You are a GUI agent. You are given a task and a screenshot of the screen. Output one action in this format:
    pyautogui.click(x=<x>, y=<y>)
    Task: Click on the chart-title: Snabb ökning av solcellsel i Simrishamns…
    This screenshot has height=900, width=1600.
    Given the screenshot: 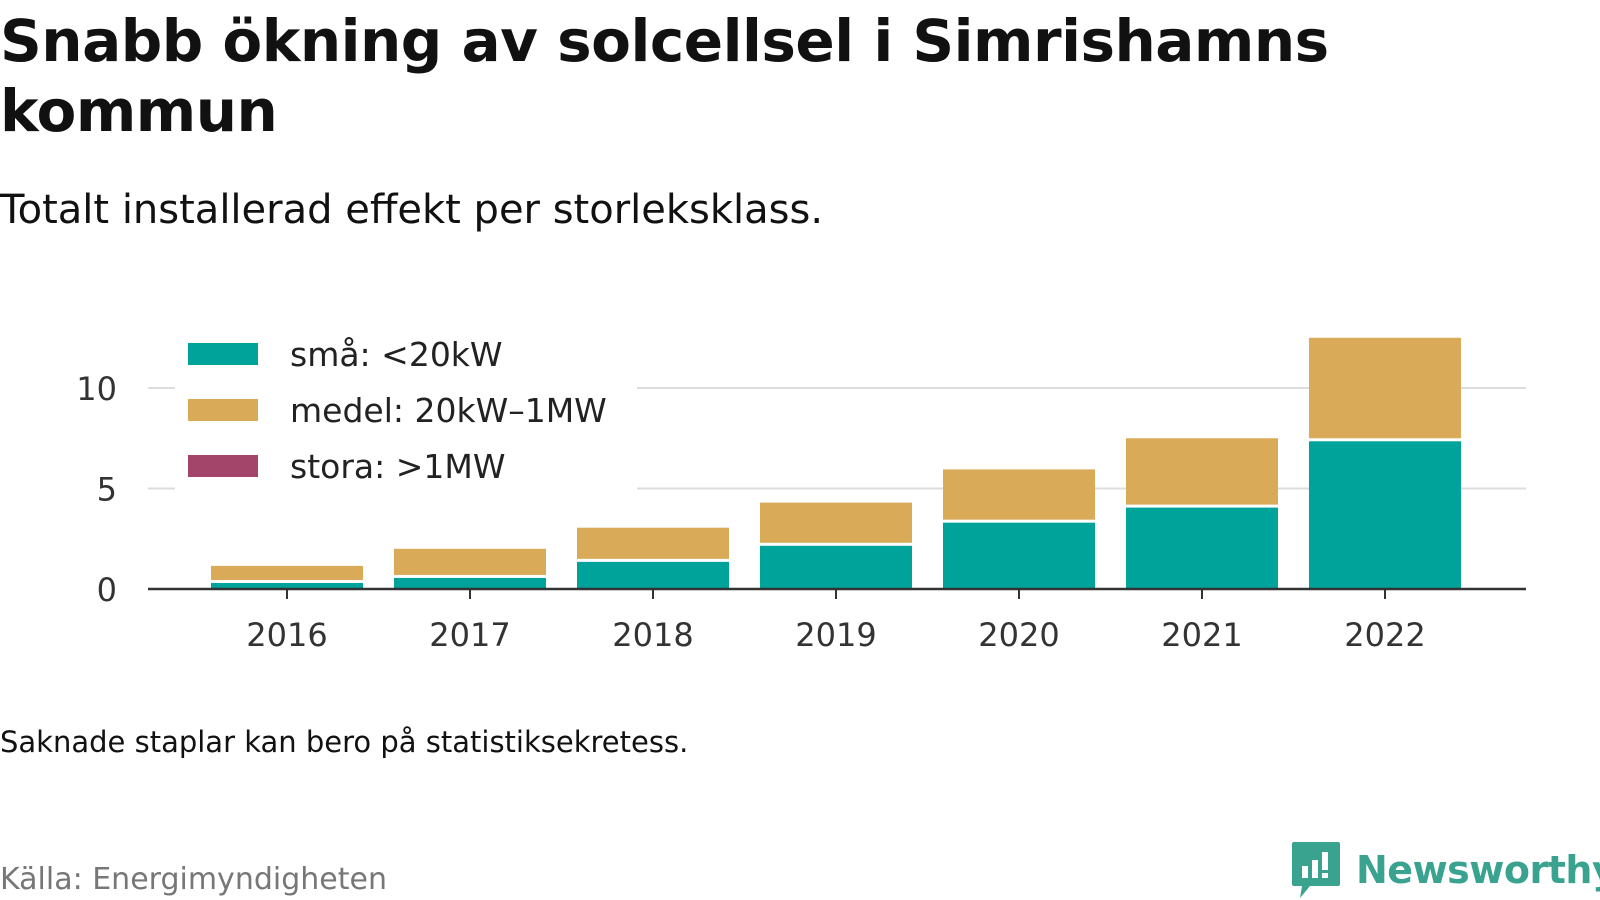 What is the action you would take?
    pyautogui.click(x=664, y=76)
    